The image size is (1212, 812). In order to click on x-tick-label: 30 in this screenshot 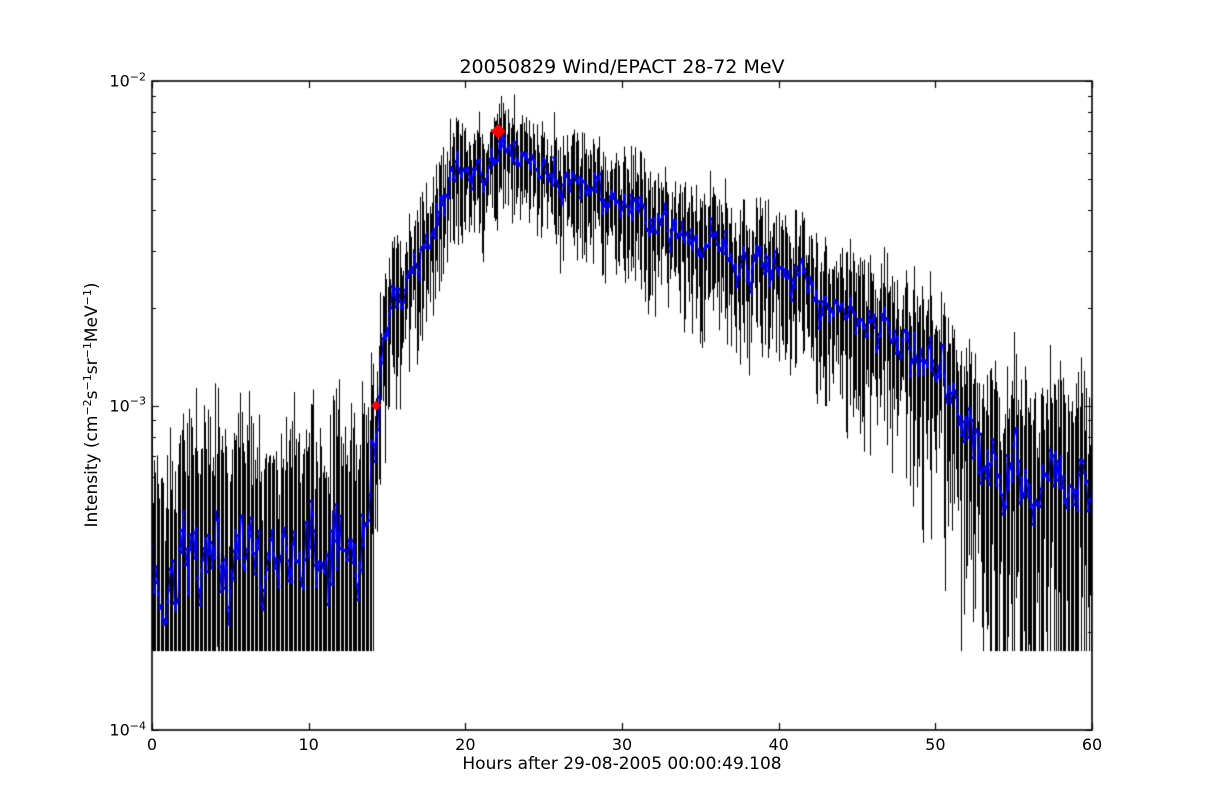, I will do `click(622, 744)`.